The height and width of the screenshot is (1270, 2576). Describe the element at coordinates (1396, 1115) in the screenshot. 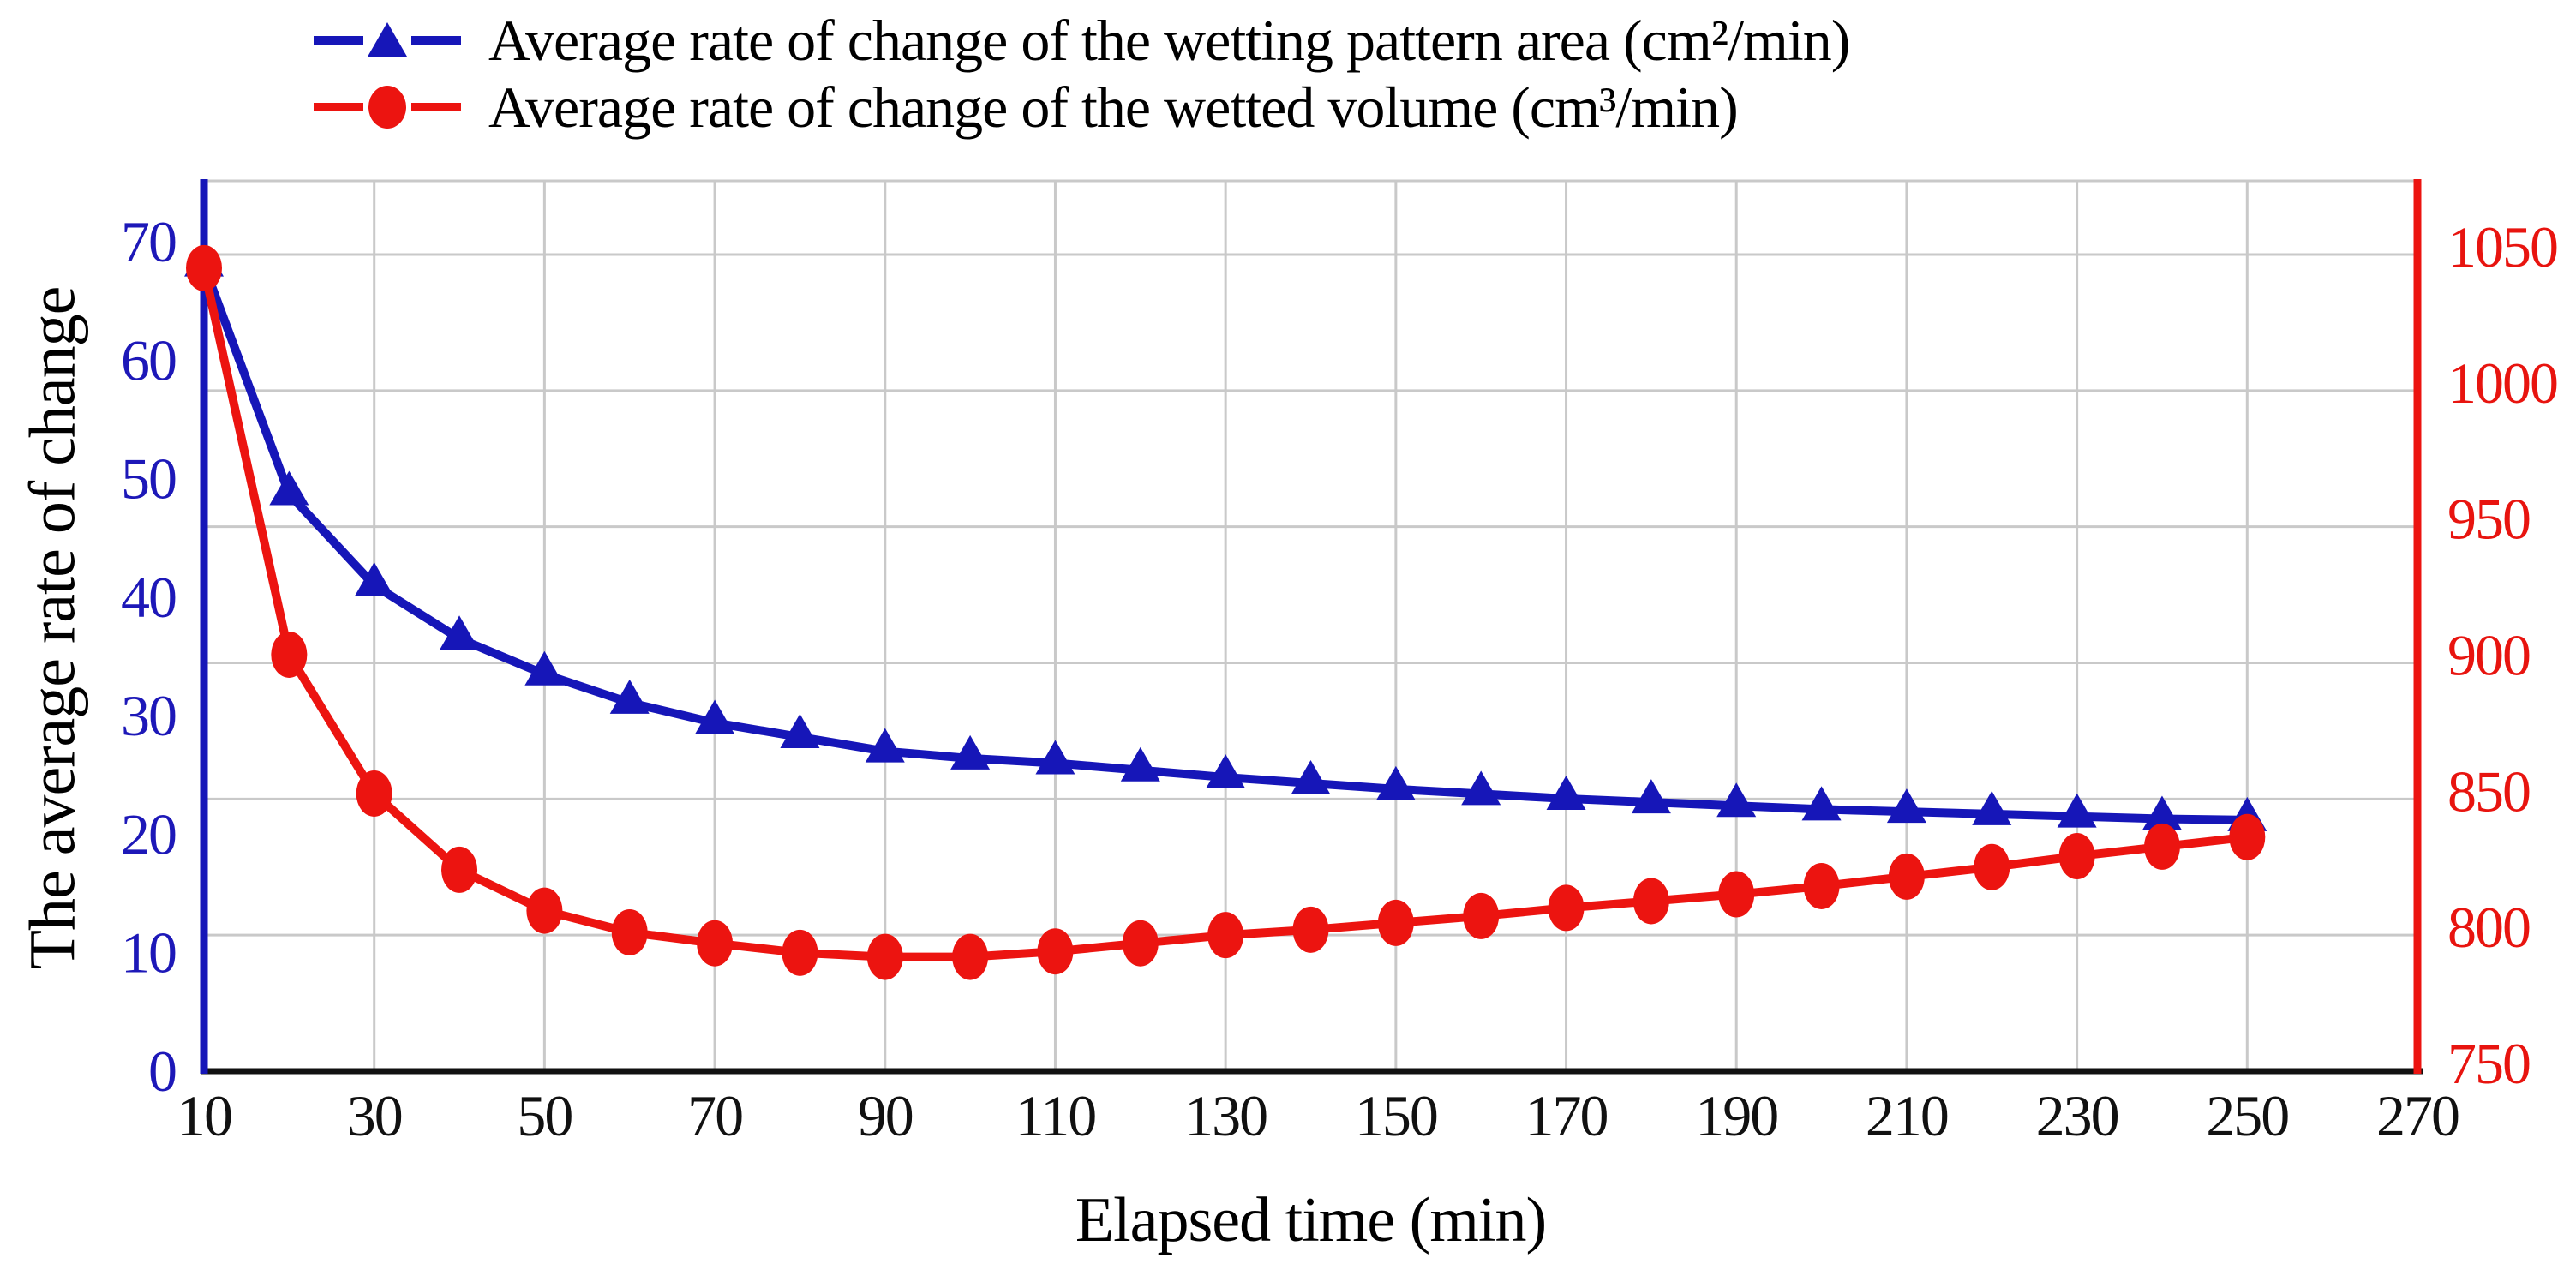

I see `x-tick-label: 150` at that location.